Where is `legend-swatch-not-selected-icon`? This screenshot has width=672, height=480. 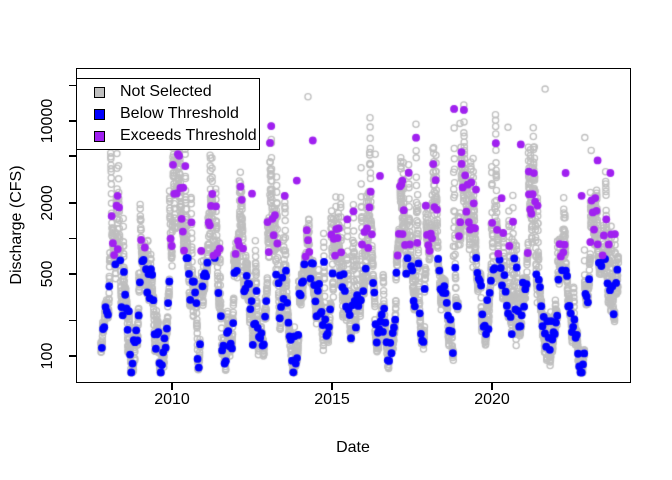
legend-swatch-not-selected-icon is located at coordinates (99, 92).